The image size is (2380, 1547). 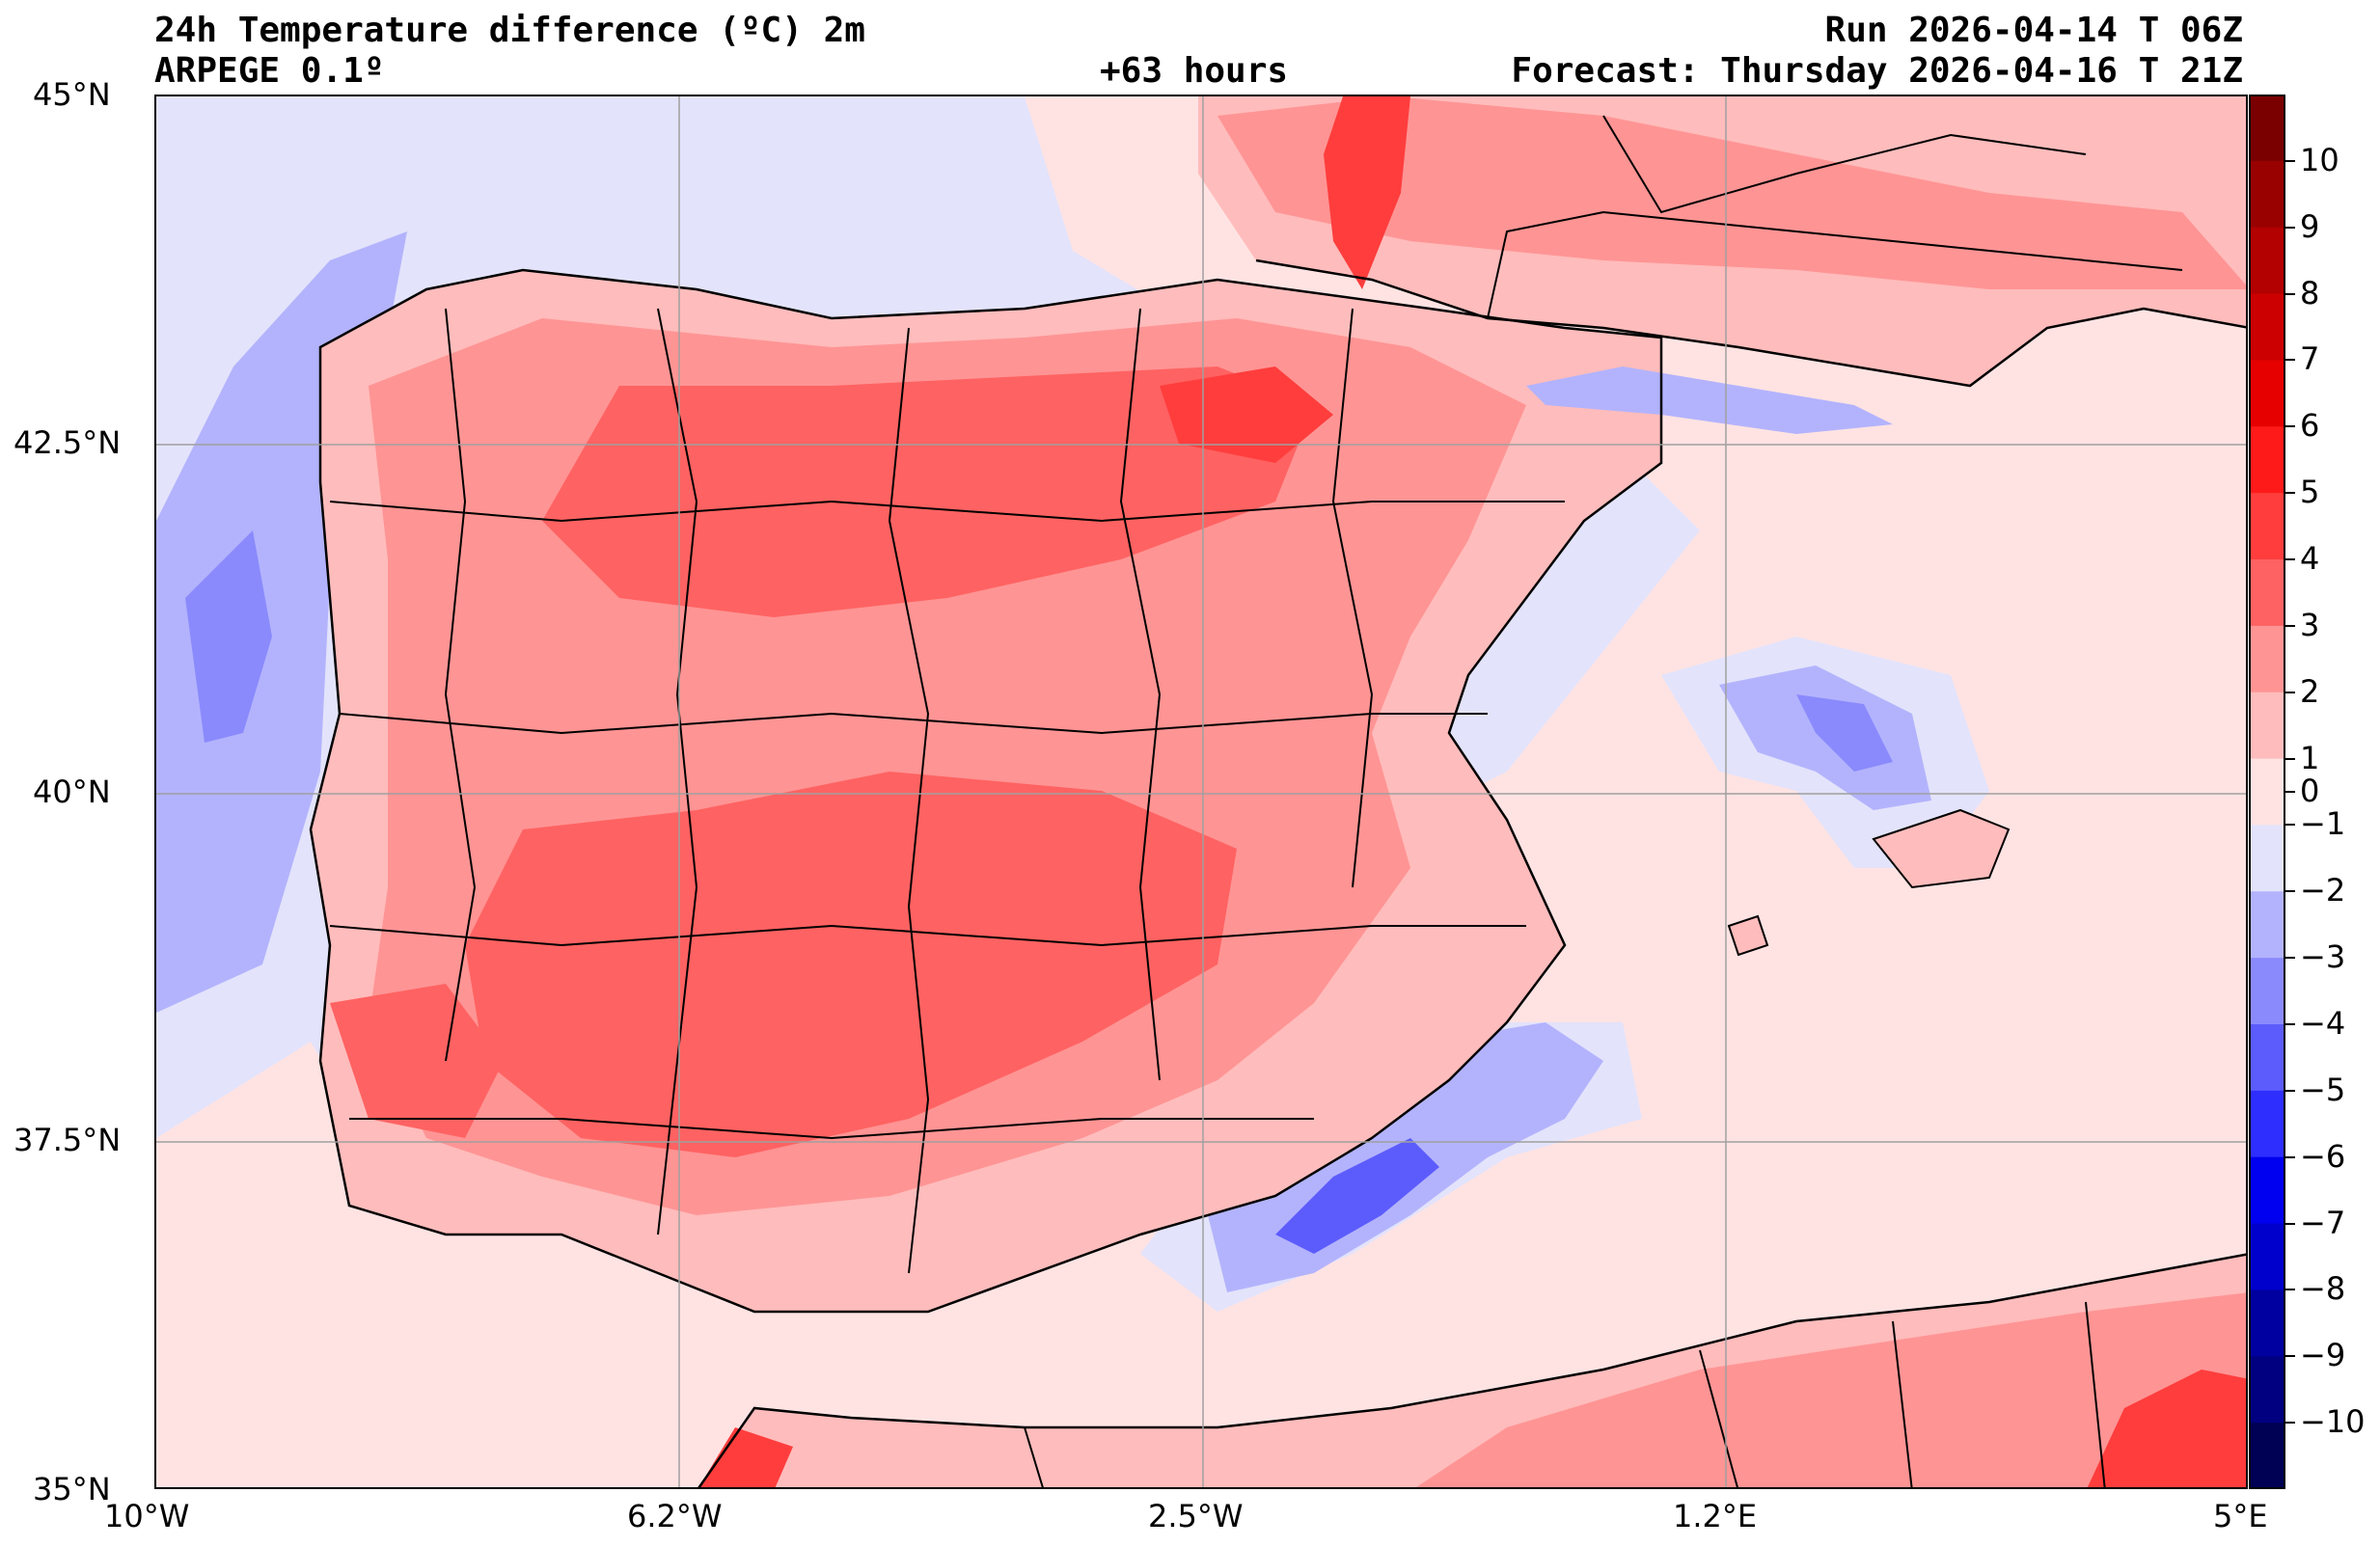 I want to click on colorbar-label: −1, so click(x=2323, y=824).